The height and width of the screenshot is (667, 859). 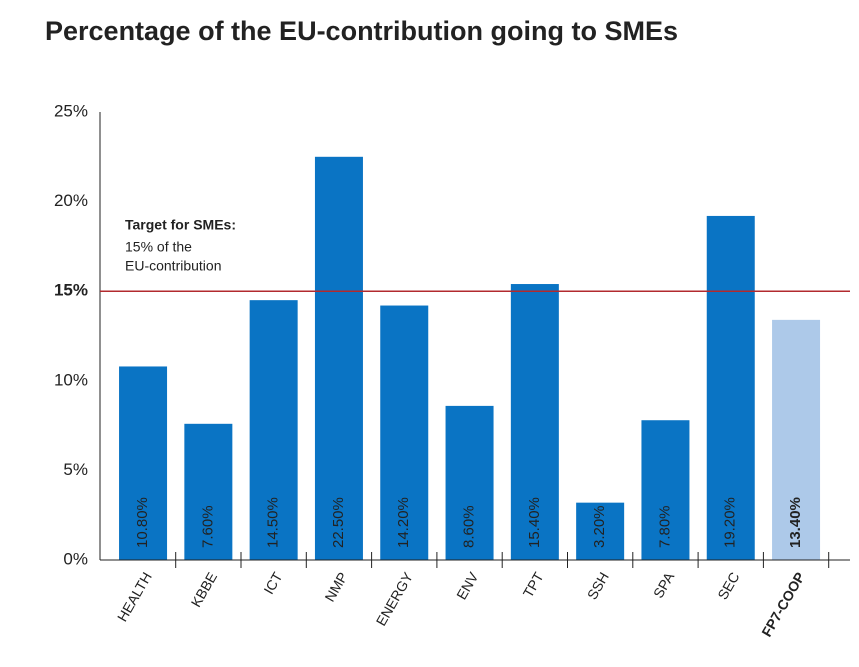 I want to click on x-tick-label: ENV, so click(x=467, y=586).